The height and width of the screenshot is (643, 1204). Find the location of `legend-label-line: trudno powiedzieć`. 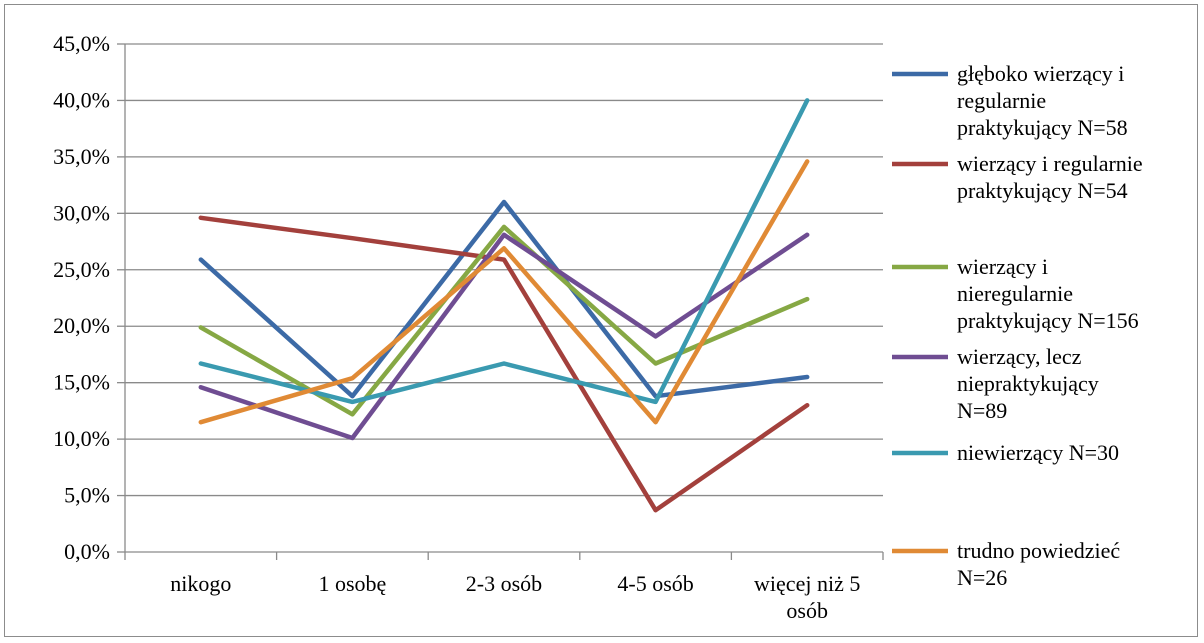

legend-label-line: trudno powiedzieć is located at coordinates (1038, 550).